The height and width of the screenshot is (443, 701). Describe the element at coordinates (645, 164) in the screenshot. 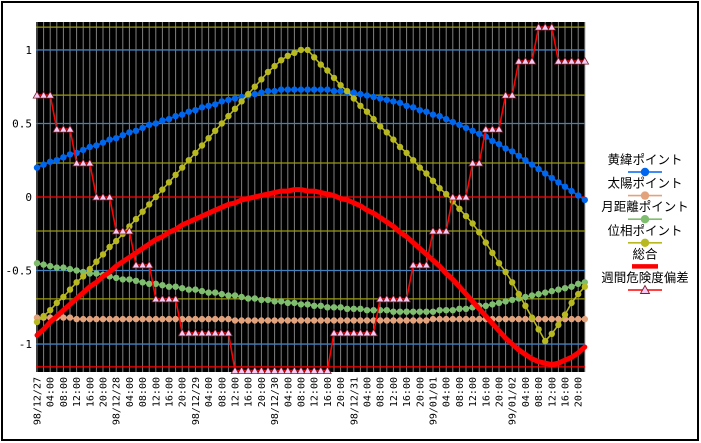

I see `legend-item-latitude-points: 黄緯ポイント` at that location.